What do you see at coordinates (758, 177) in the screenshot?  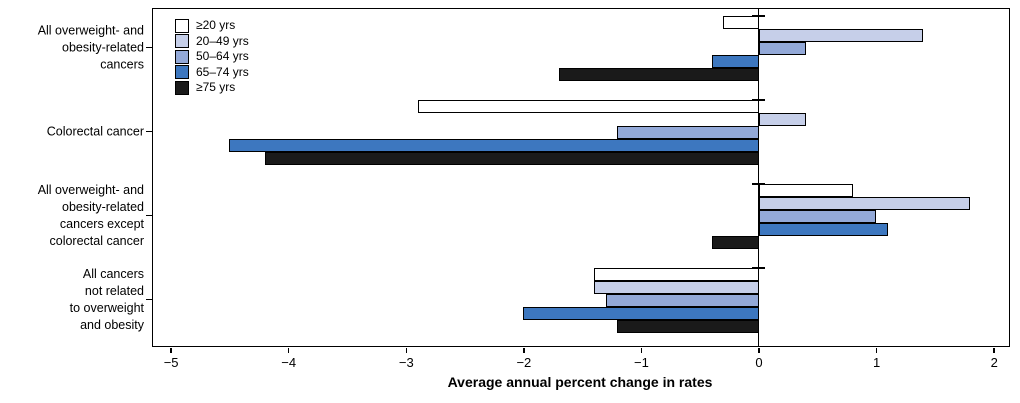 I see `zero-axis-line` at bounding box center [758, 177].